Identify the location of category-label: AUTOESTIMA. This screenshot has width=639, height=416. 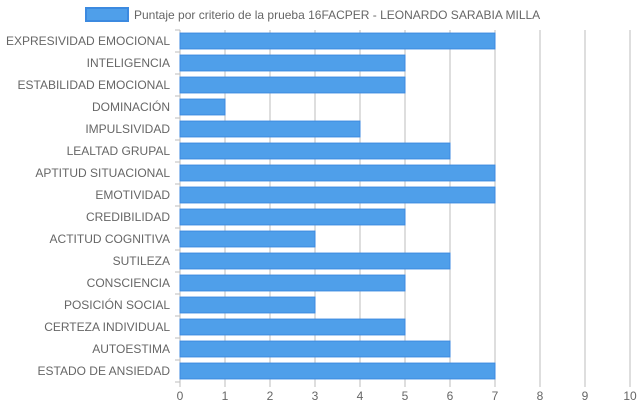
(131, 349).